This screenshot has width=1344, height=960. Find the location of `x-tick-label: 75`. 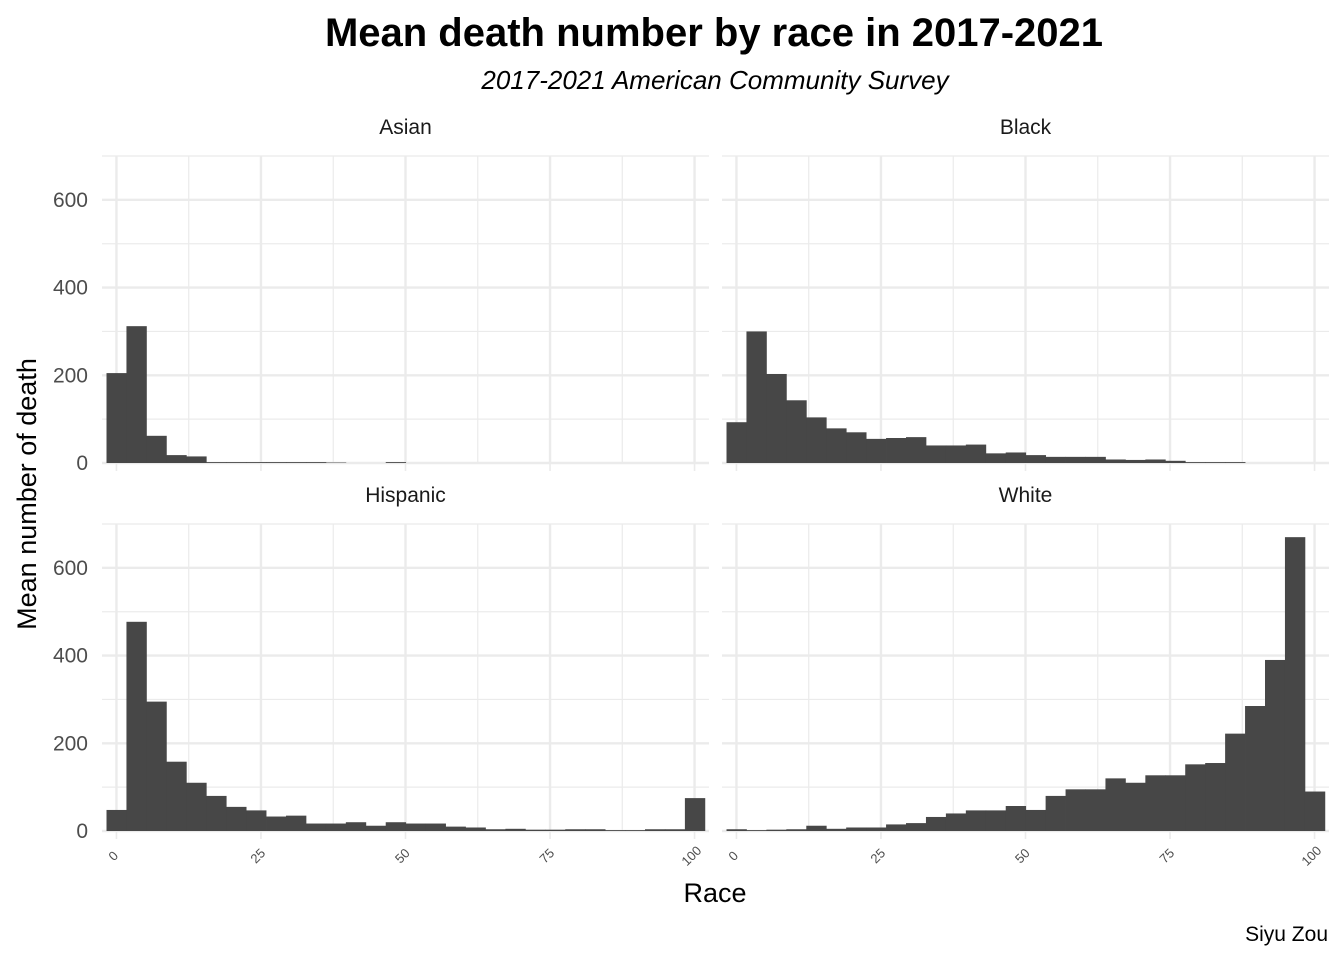

x-tick-label: 75 is located at coordinates (546, 855).